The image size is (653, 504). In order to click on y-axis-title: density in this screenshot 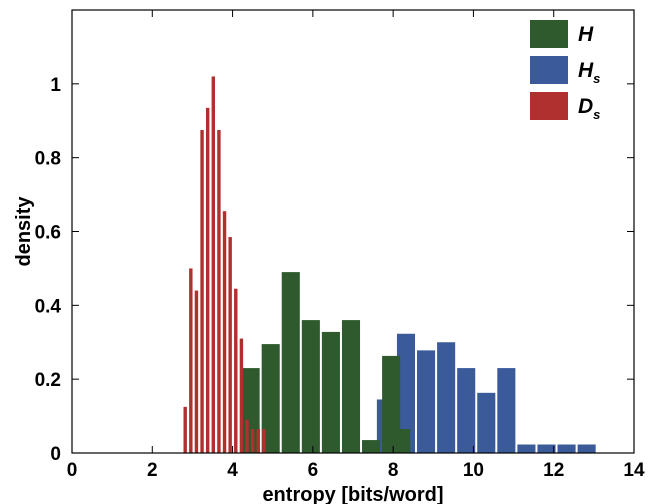, I will do `click(24, 231)`.